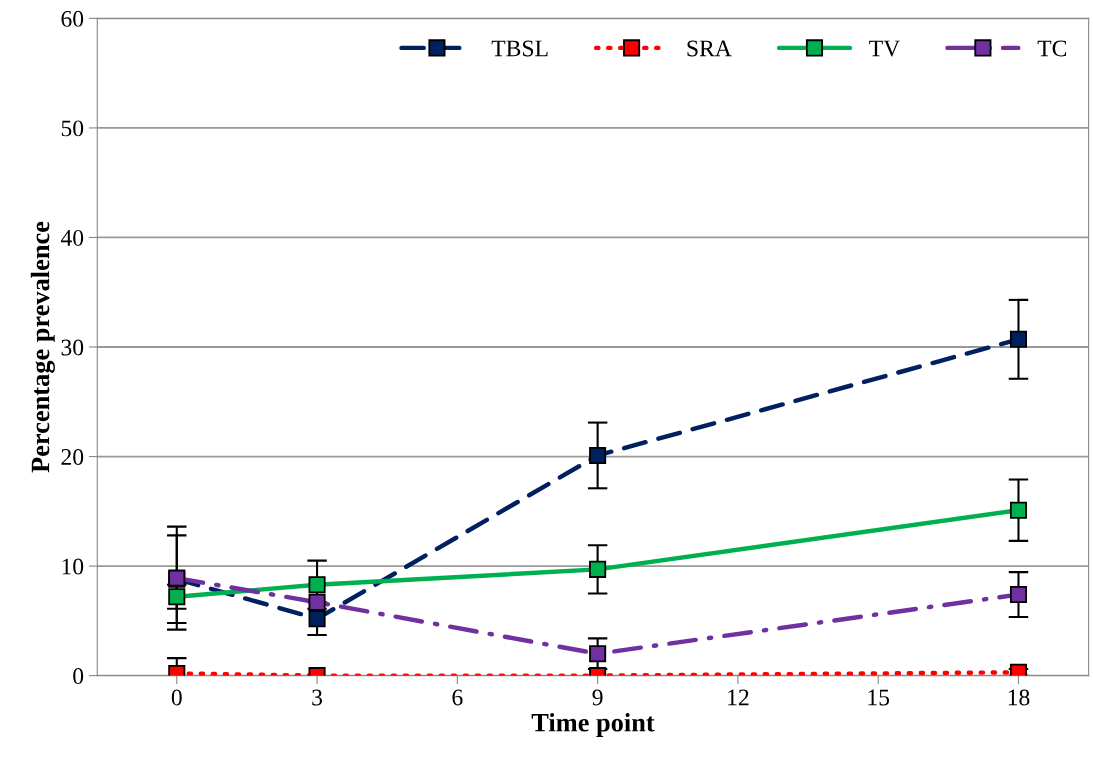  I want to click on legend-label: SRA, so click(709, 48).